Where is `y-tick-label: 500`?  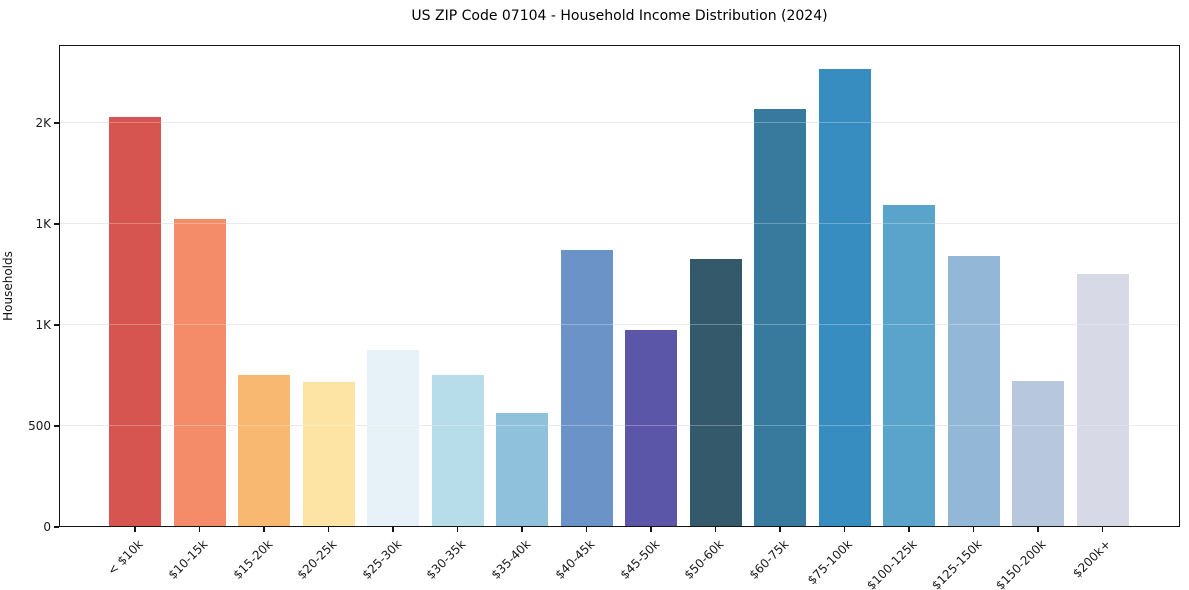
y-tick-label: 500 is located at coordinates (39, 425).